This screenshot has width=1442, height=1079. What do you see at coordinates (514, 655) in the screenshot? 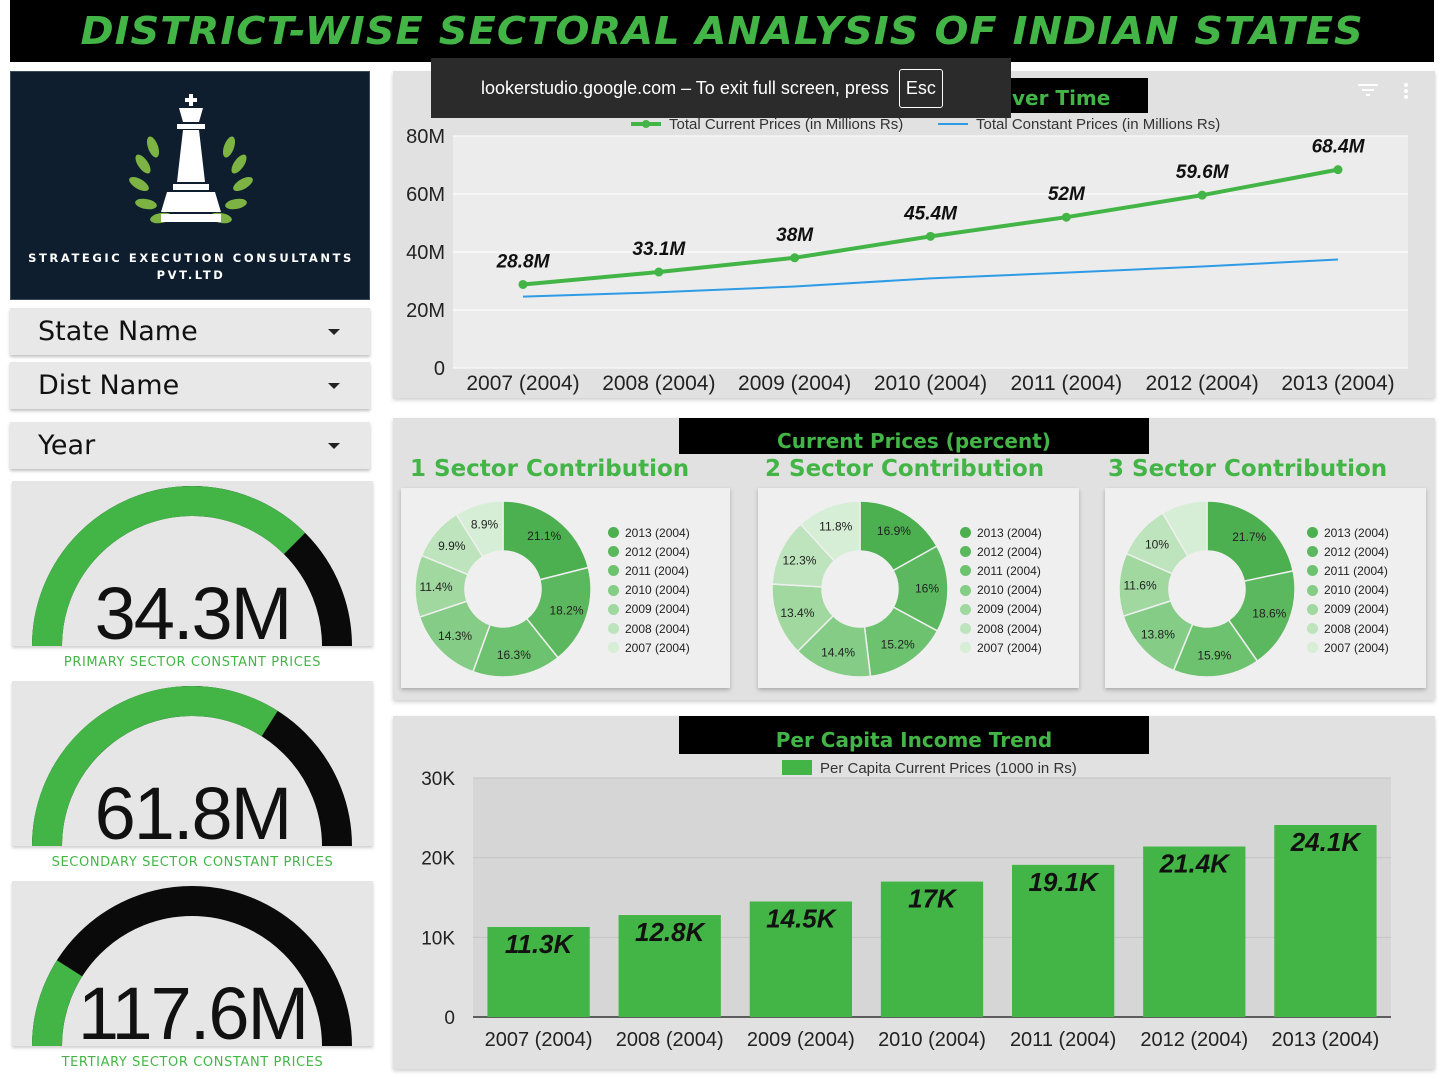
I see `pie-slice-label: 16.3%` at bounding box center [514, 655].